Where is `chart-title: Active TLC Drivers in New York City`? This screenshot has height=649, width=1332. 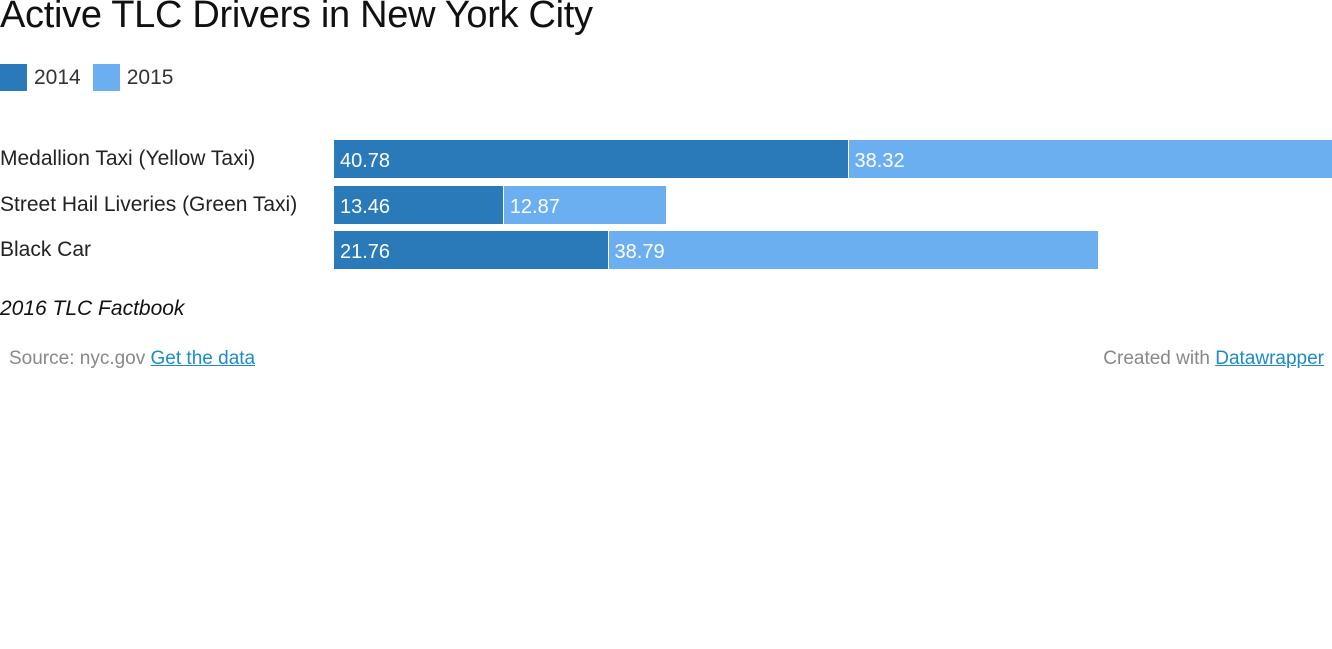
chart-title: Active TLC Drivers in New York City is located at coordinates (296, 18).